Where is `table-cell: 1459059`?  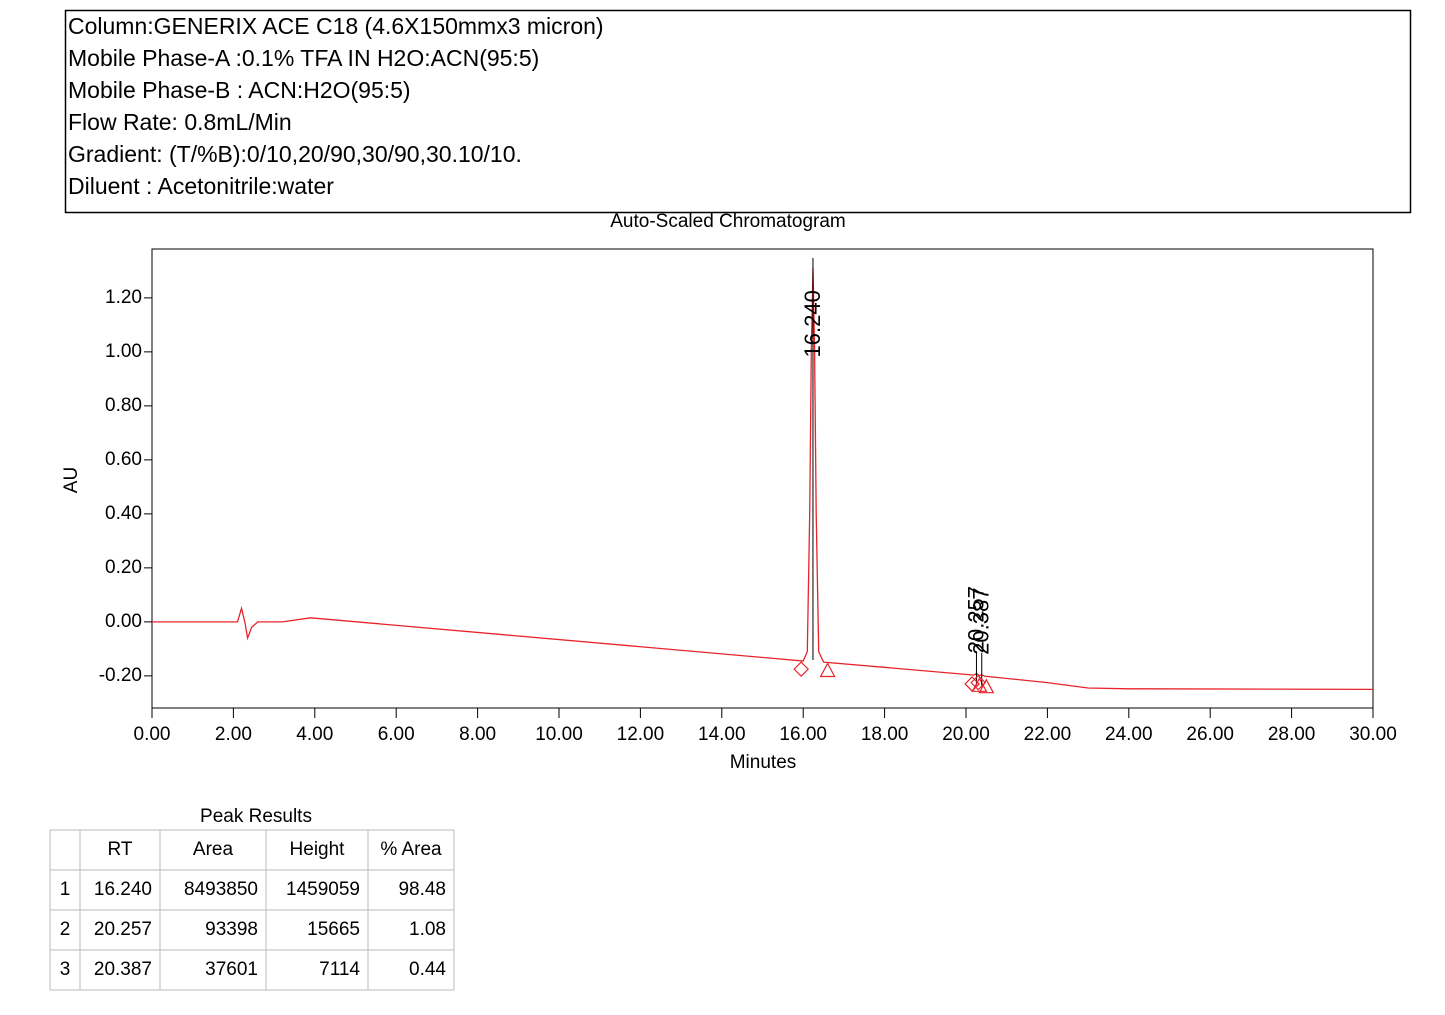 table-cell: 1459059 is located at coordinates (323, 889).